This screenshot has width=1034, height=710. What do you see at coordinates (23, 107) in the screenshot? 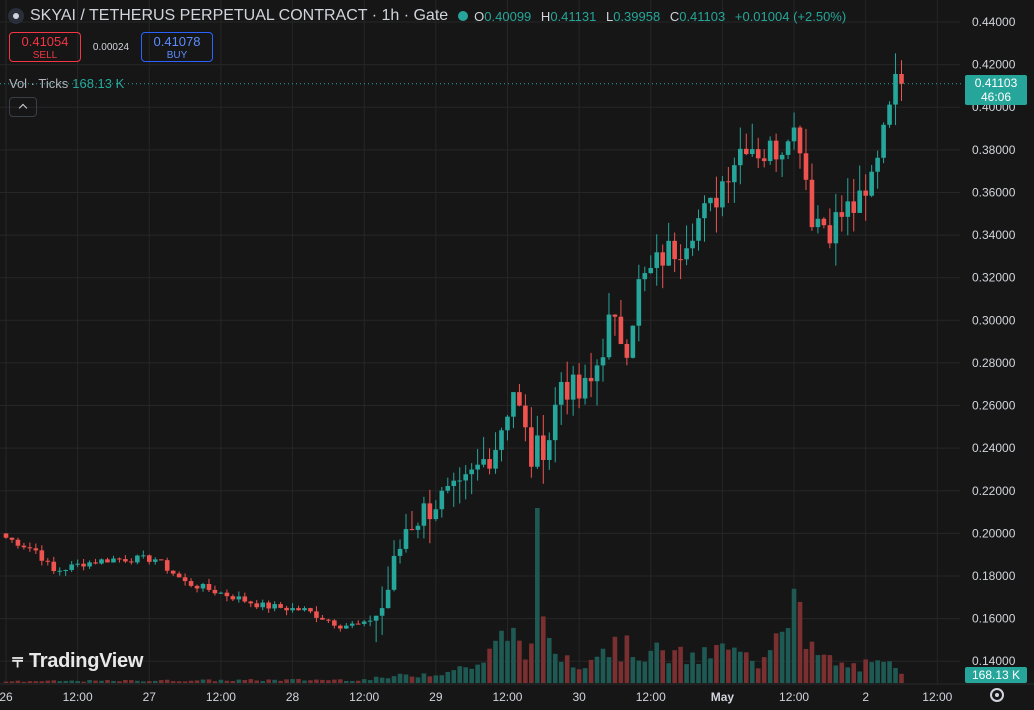
I see `collapse-legend-button` at bounding box center [23, 107].